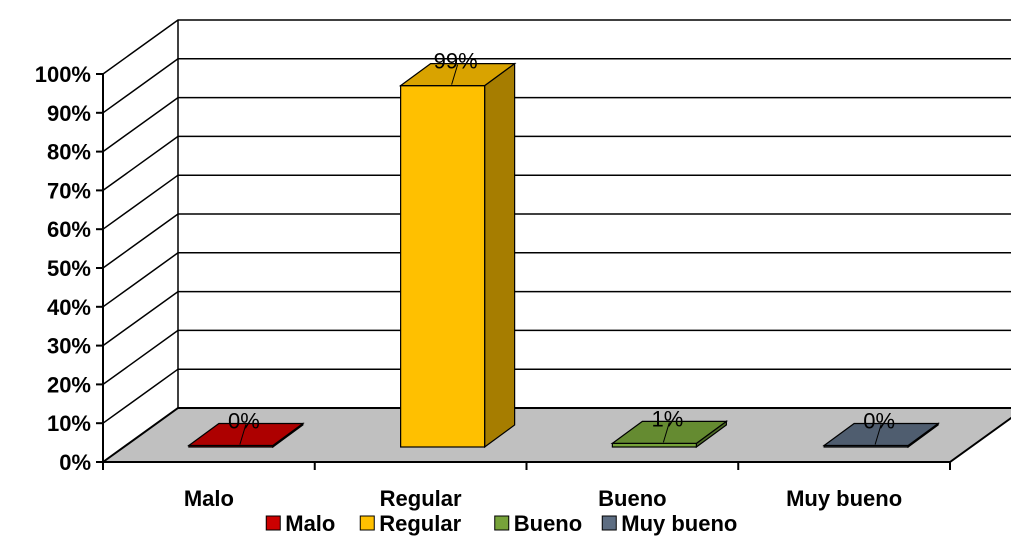 This screenshot has width=1011, height=542. Describe the element at coordinates (209, 498) in the screenshot. I see `x-category-label: Malo` at that location.